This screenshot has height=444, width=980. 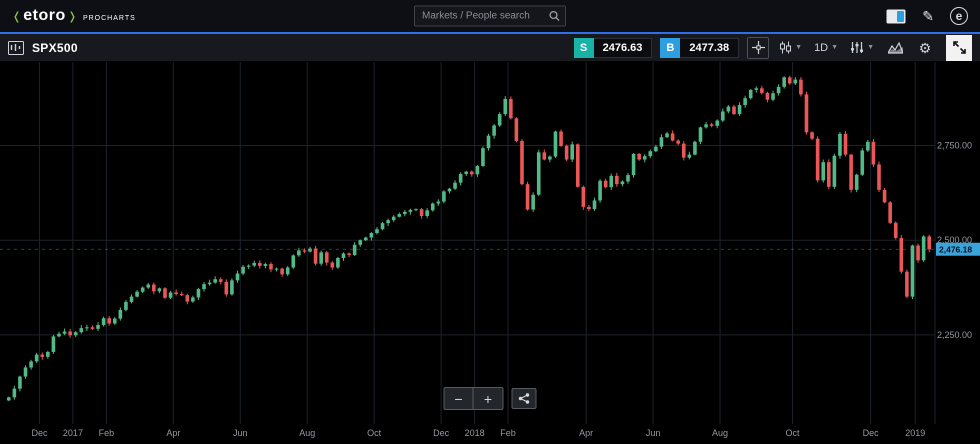 I want to click on header-actions: ✎ e, so click(x=927, y=16).